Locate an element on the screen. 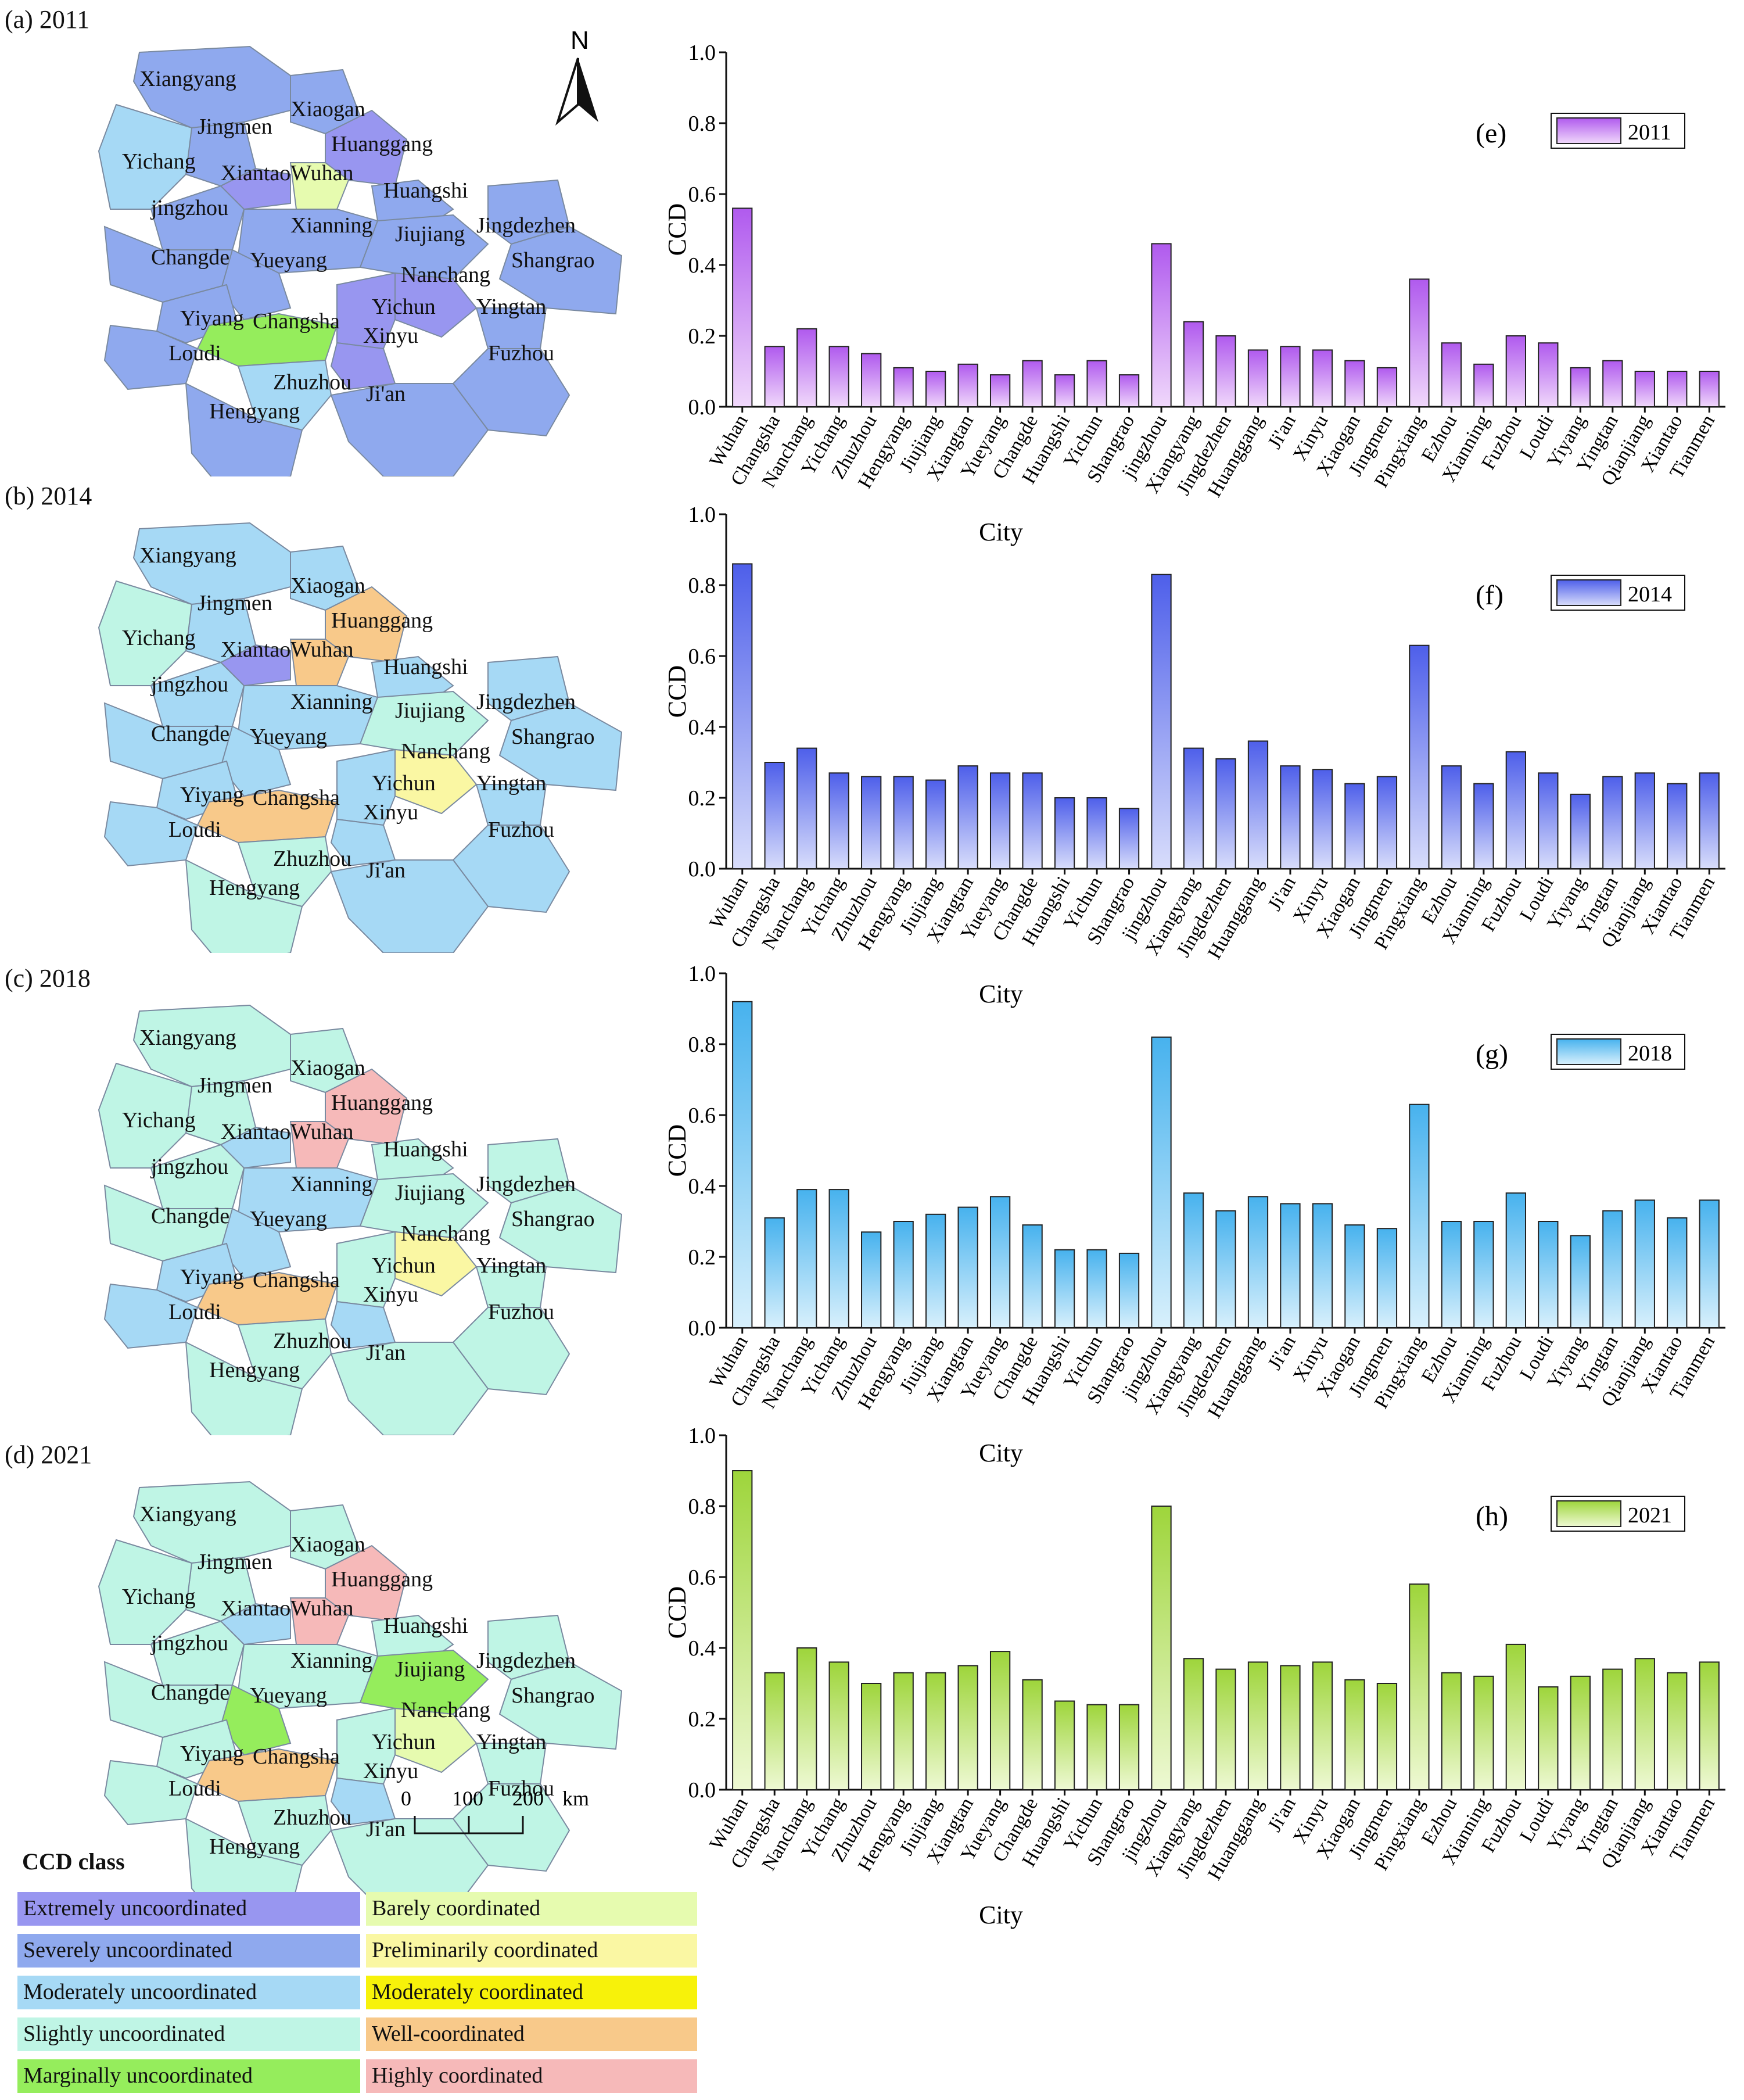  map-label: Fuzhou is located at coordinates (521, 1789).